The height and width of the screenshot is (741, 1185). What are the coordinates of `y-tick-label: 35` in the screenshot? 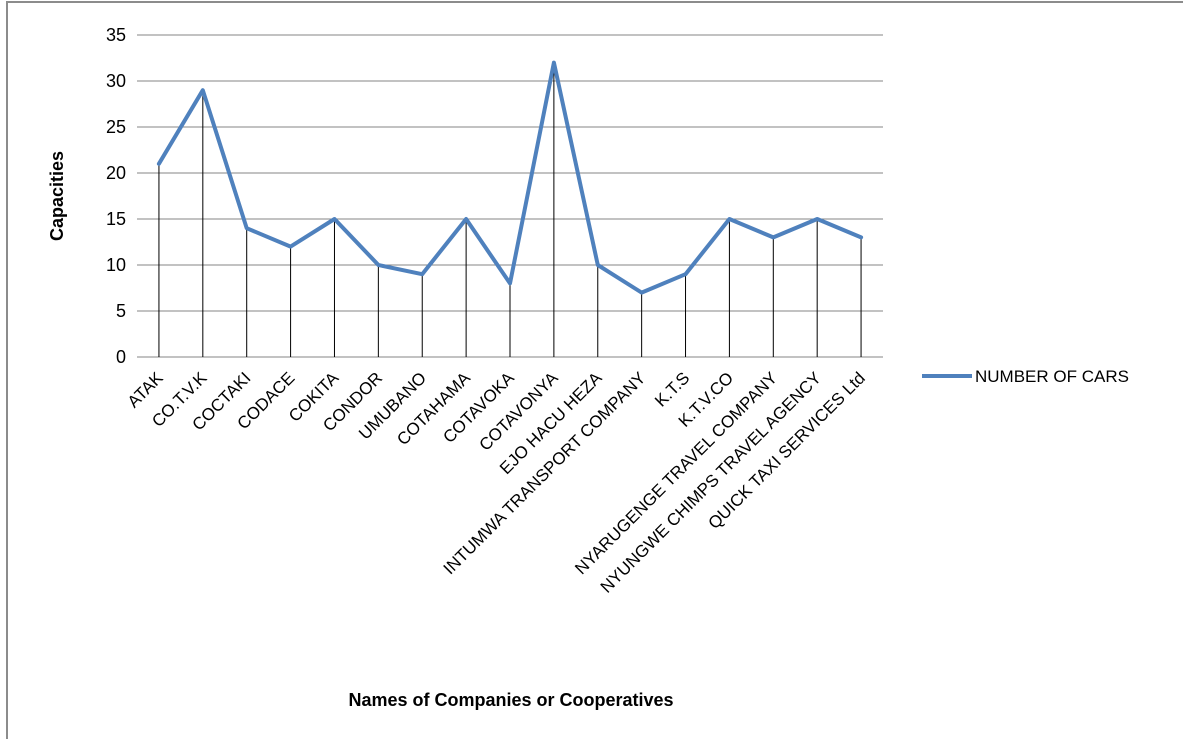 It's located at (116, 35).